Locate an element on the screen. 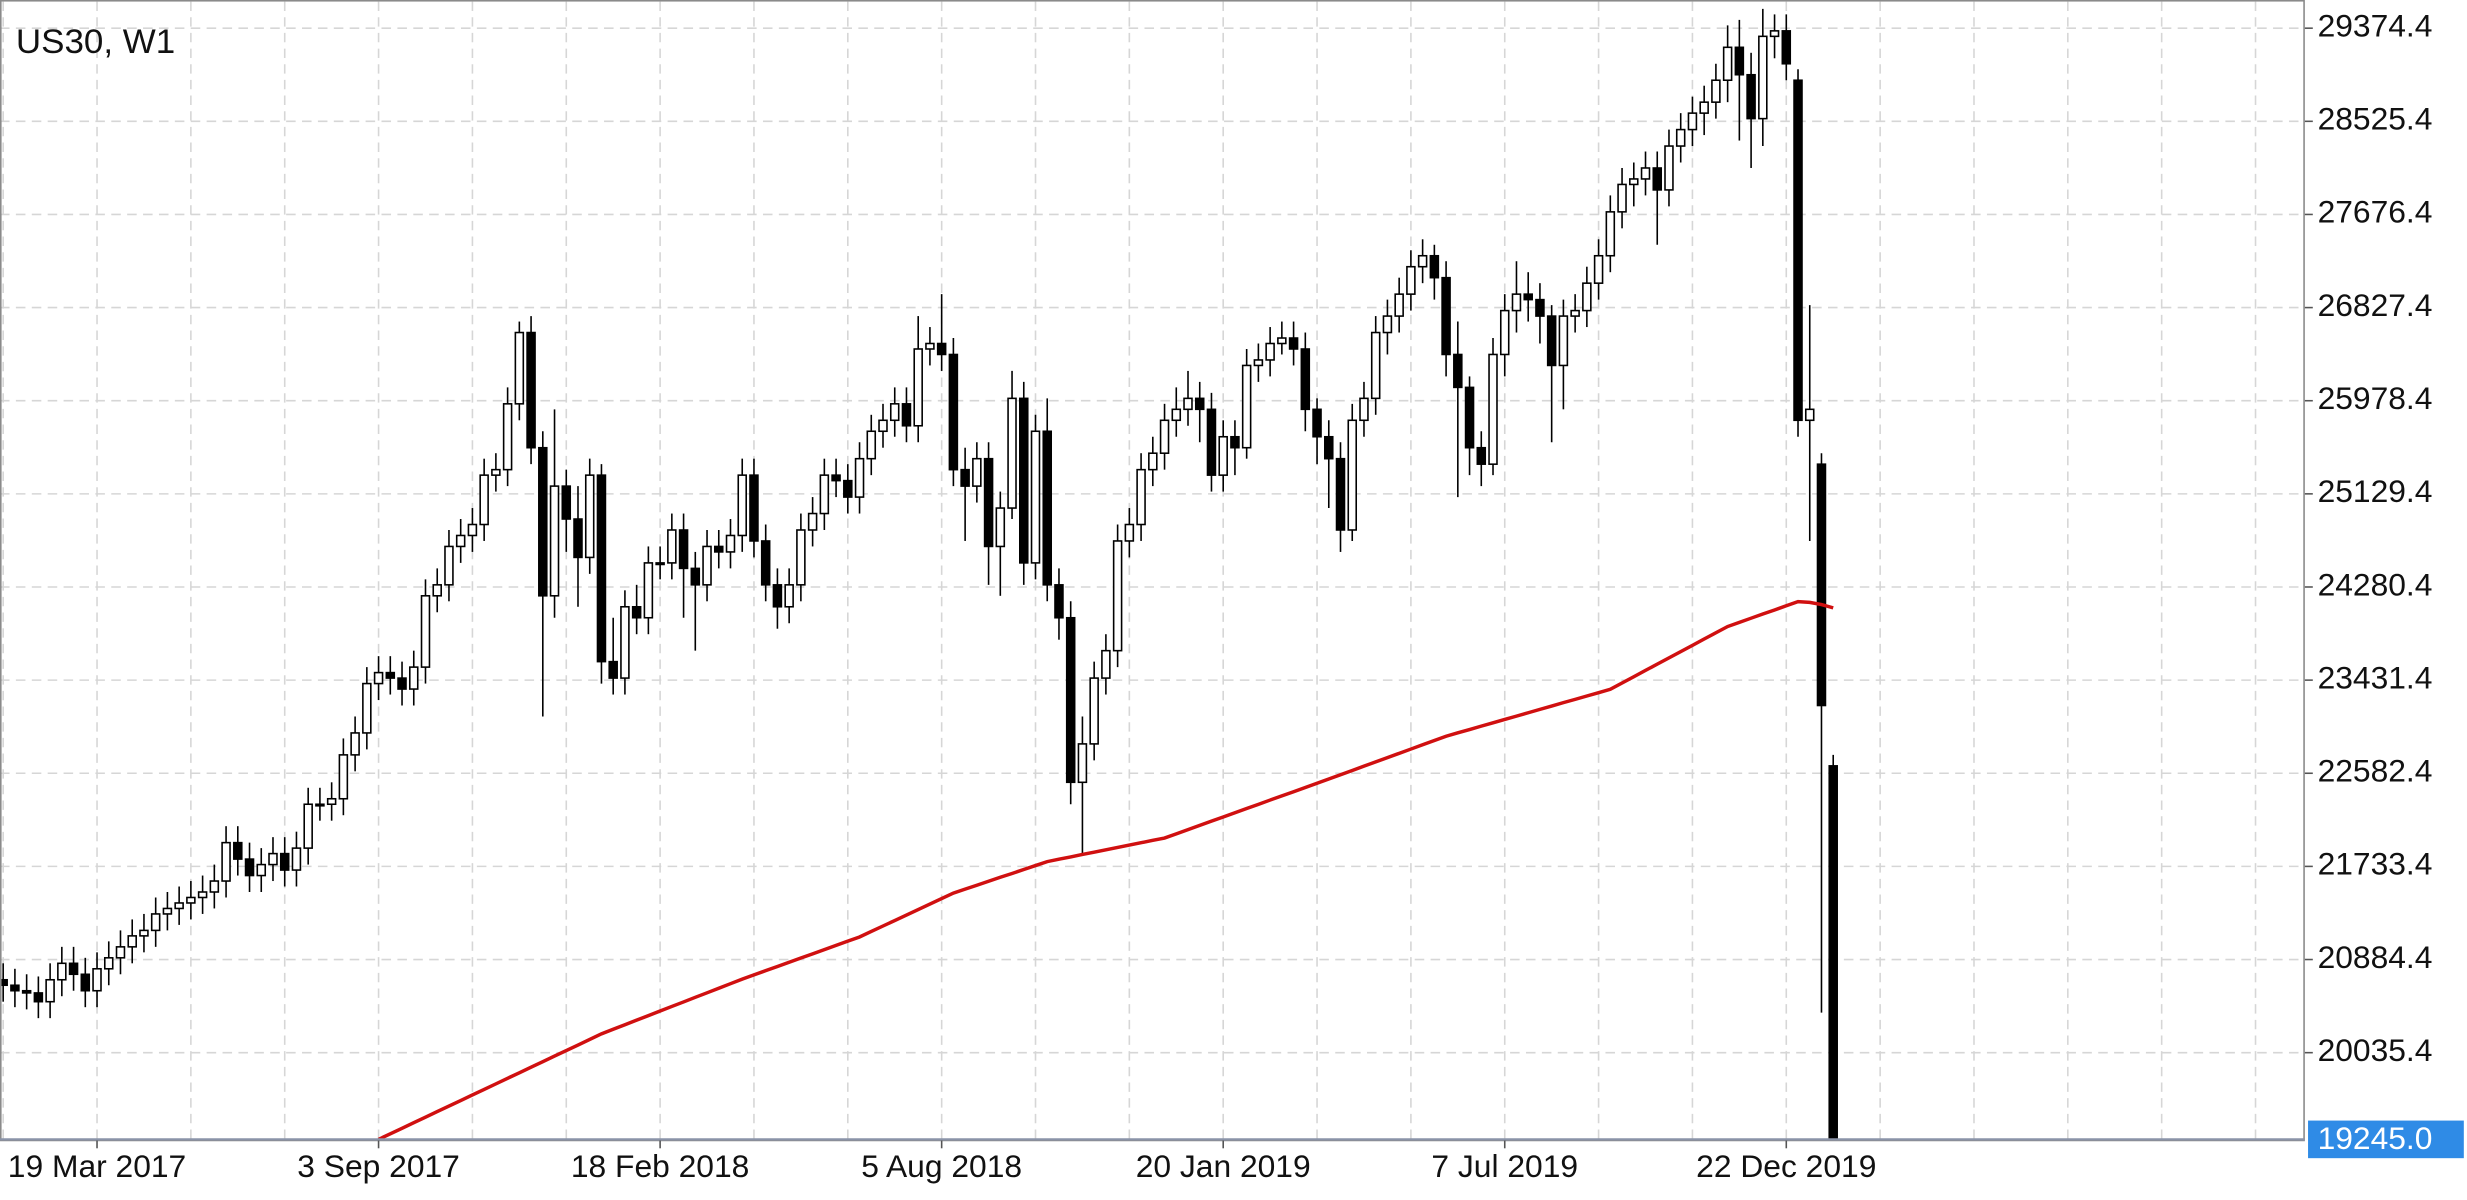 This screenshot has height=1200, width=2467. x-tick-label: 18 Feb 2018 is located at coordinates (660, 1166).